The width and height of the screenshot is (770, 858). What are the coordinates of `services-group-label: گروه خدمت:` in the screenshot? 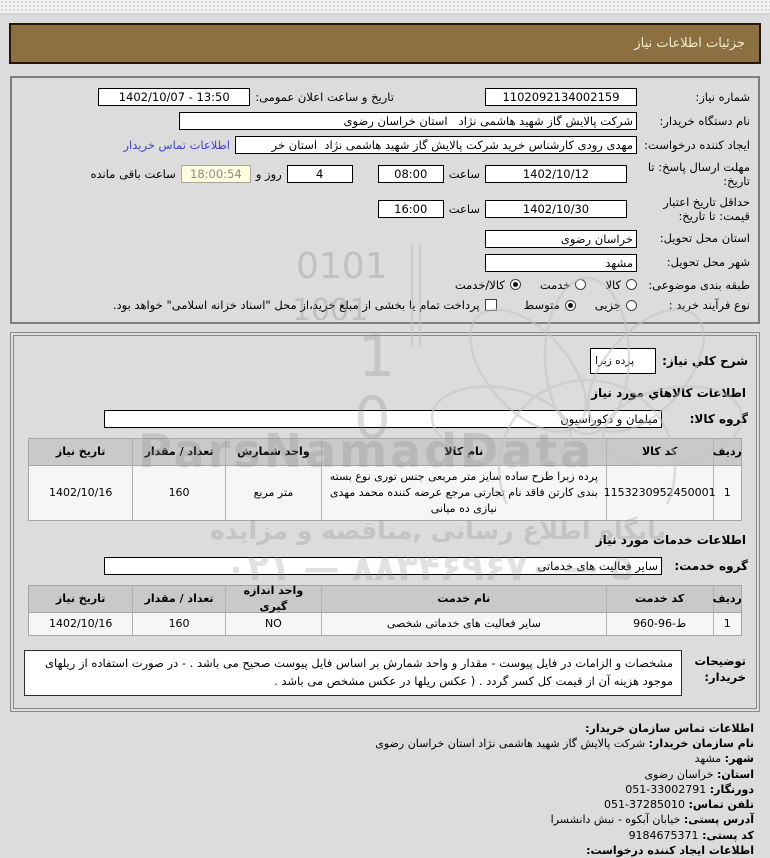 It's located at (711, 566).